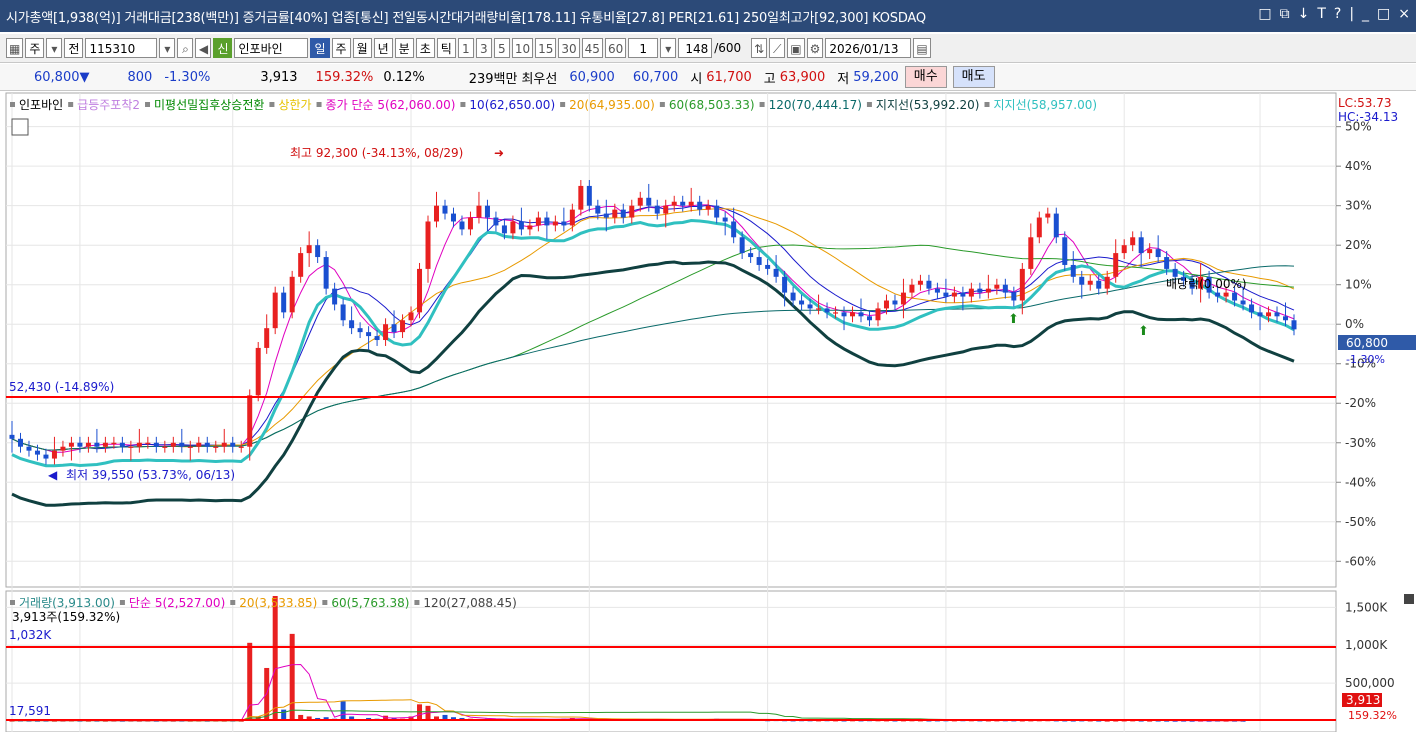  What do you see at coordinates (796, 48) in the screenshot?
I see `save-icon: ▣` at bounding box center [796, 48].